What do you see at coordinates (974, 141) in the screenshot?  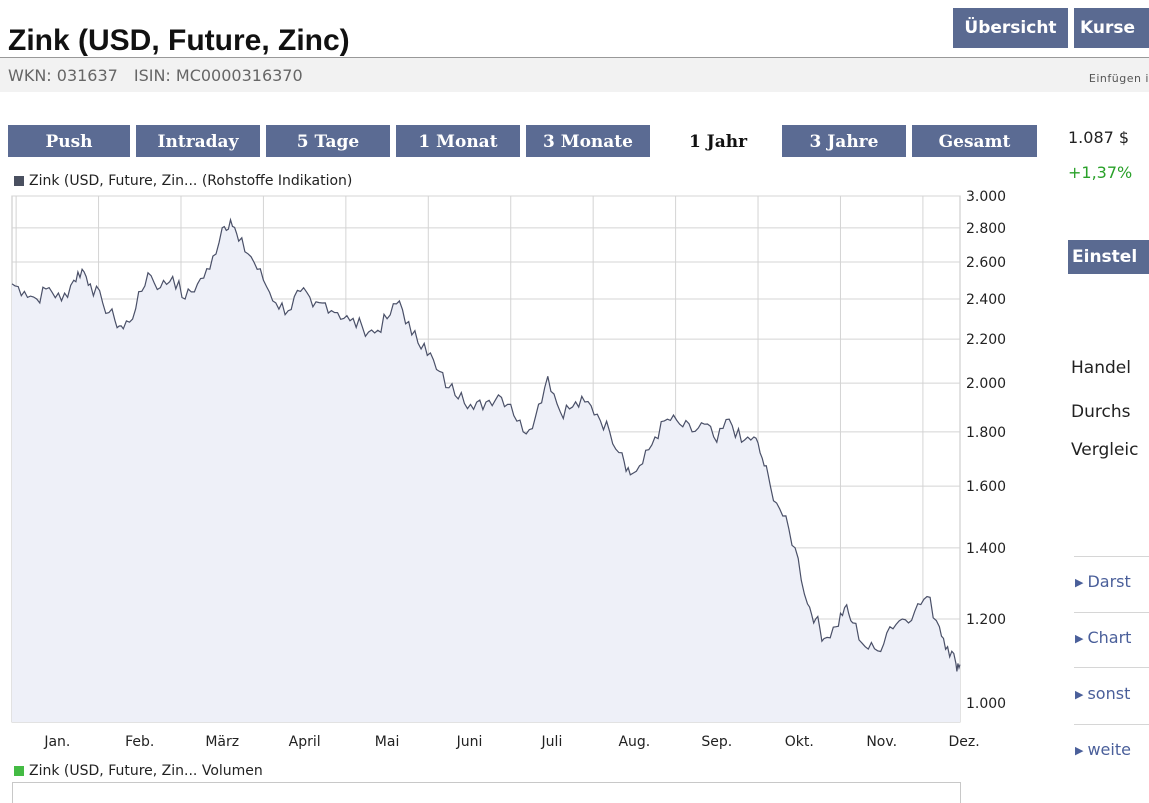 I see `tab-gesamt: Gesamt` at bounding box center [974, 141].